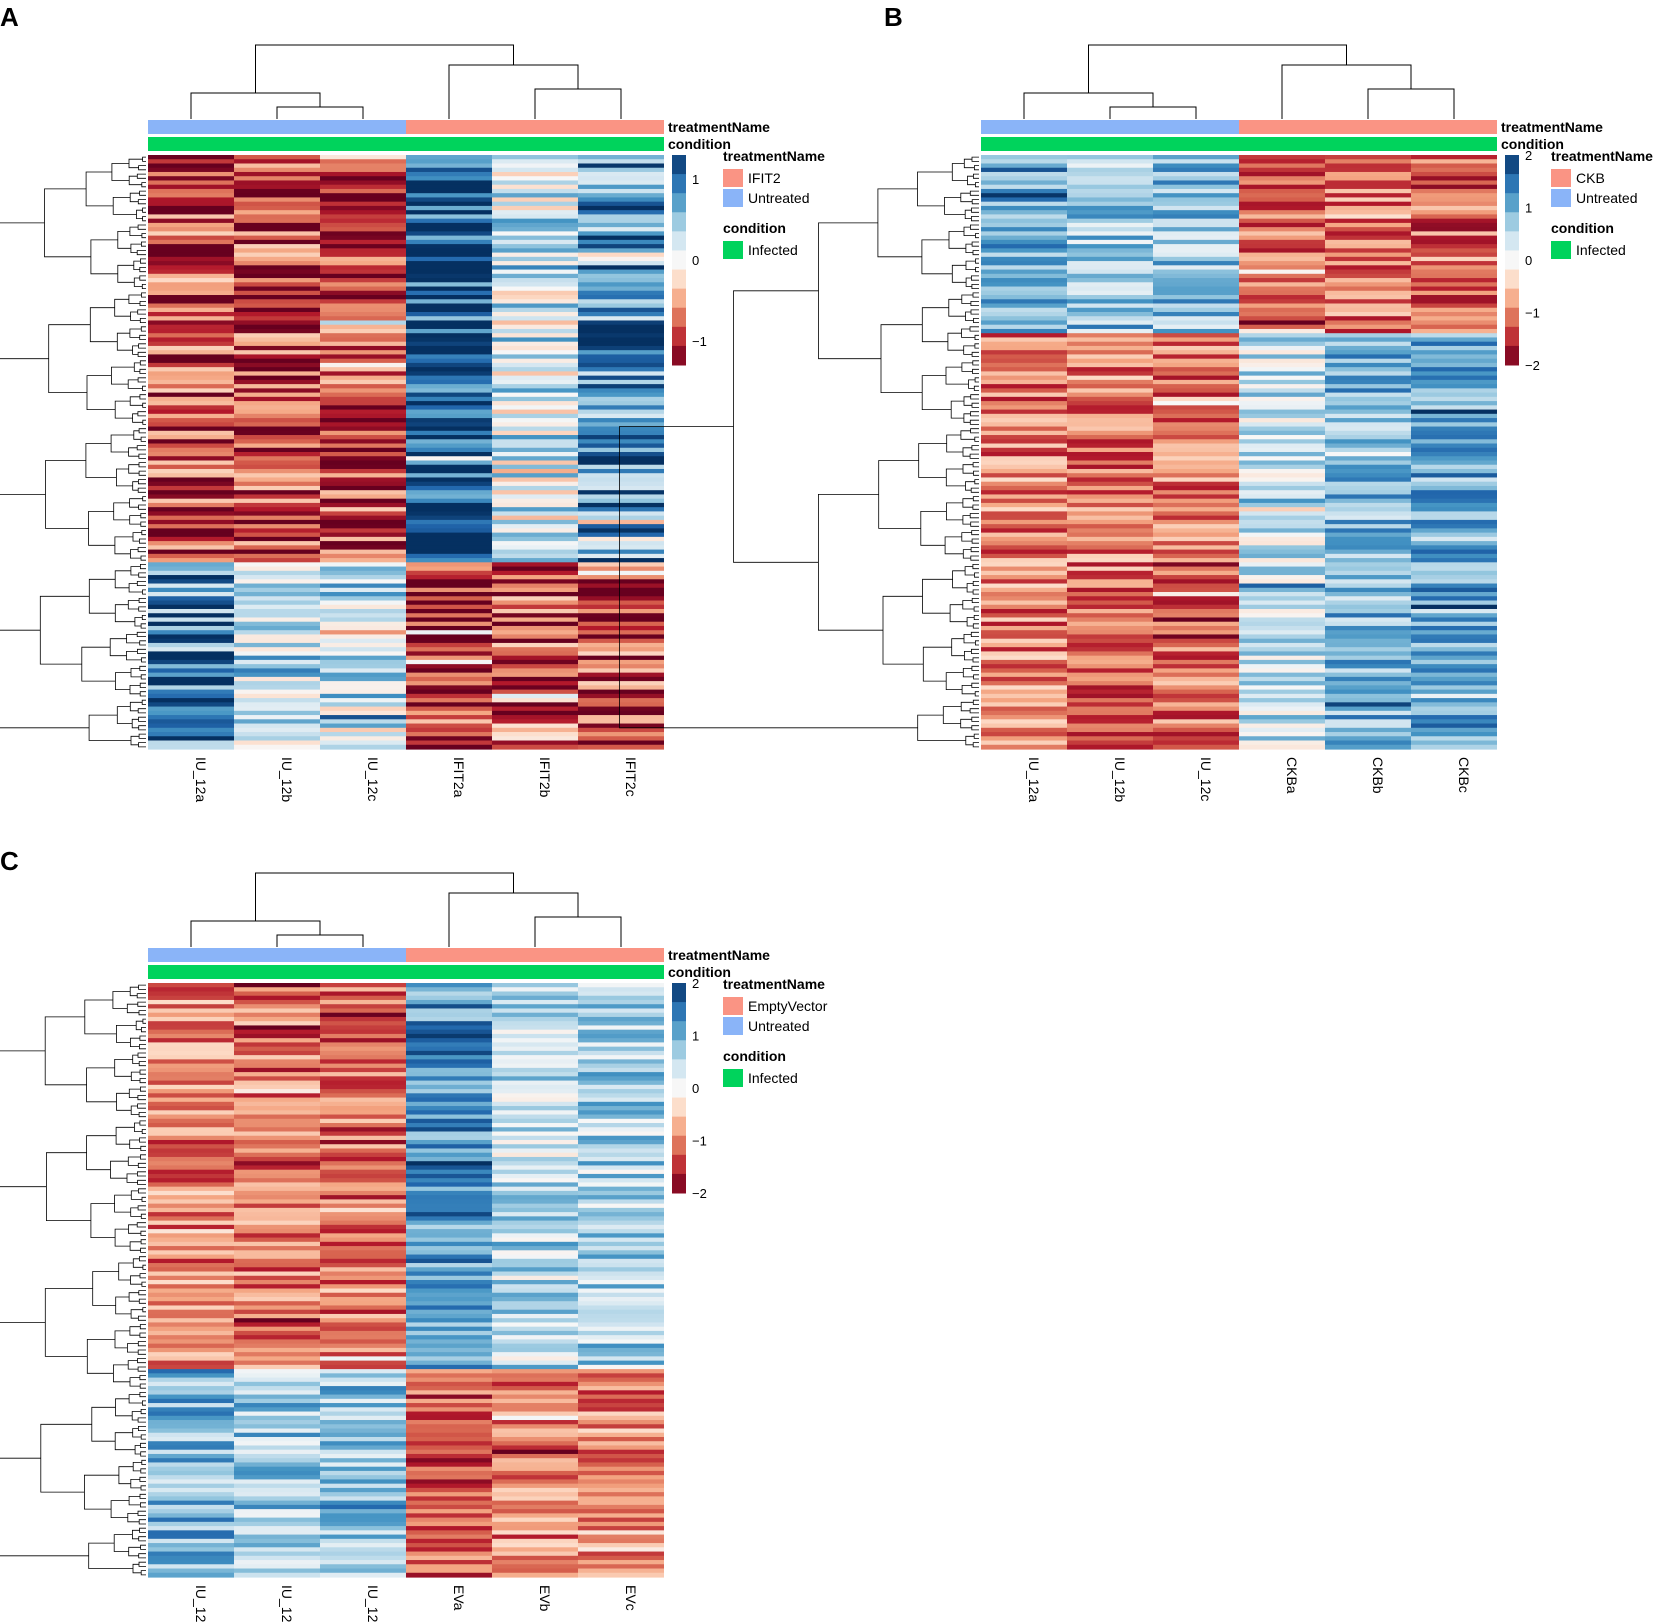 This screenshot has height=1623, width=1654. What do you see at coordinates (1120, 779) in the screenshot?
I see `column-label-iu_12b: IU_12b` at bounding box center [1120, 779].